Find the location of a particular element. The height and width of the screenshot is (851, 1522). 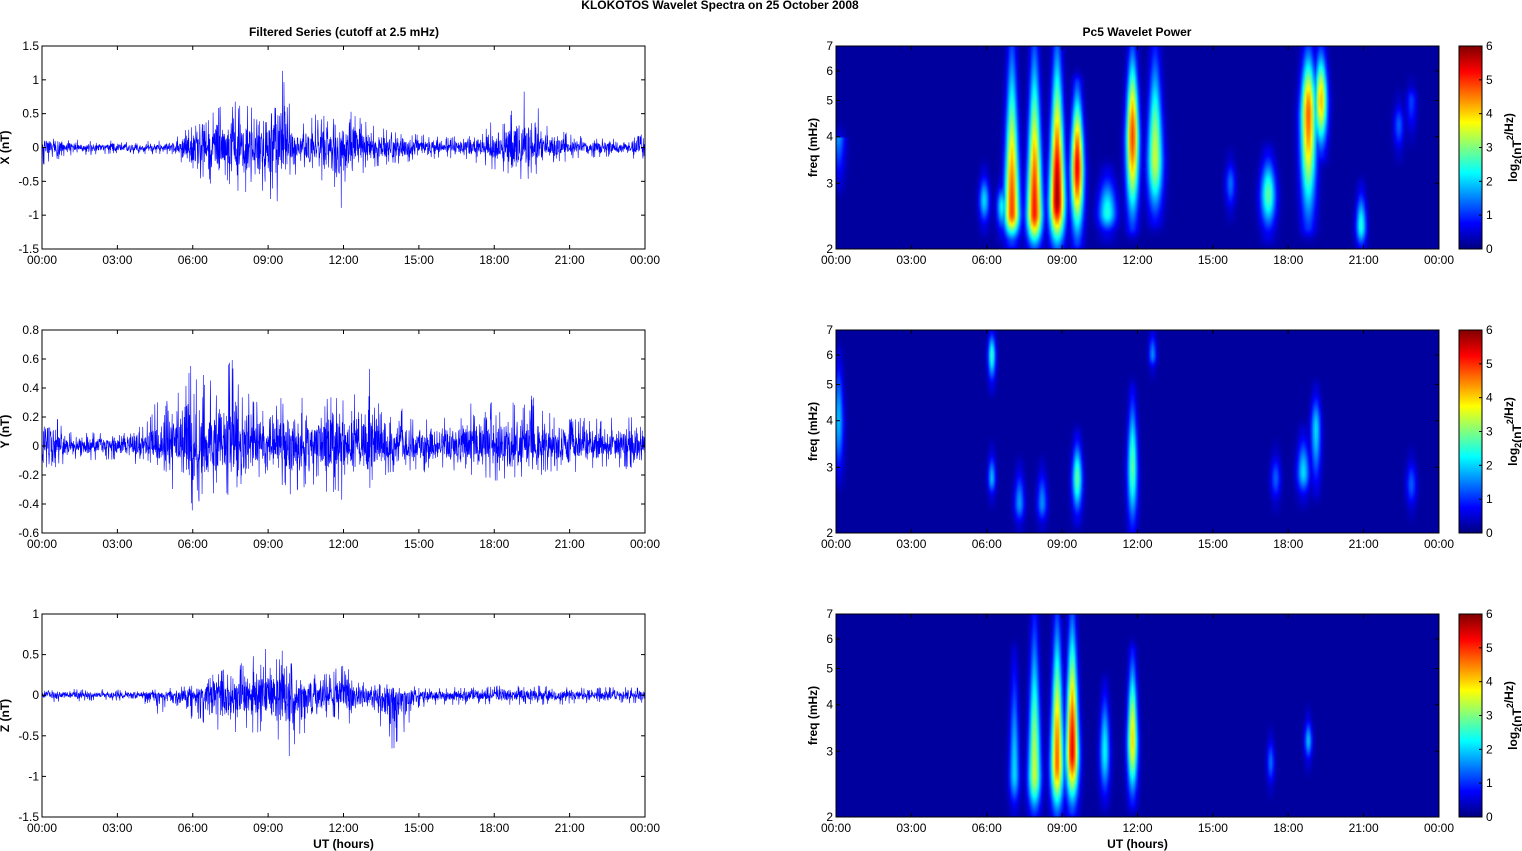

y-tick-label: -0.6 is located at coordinates (28, 533).